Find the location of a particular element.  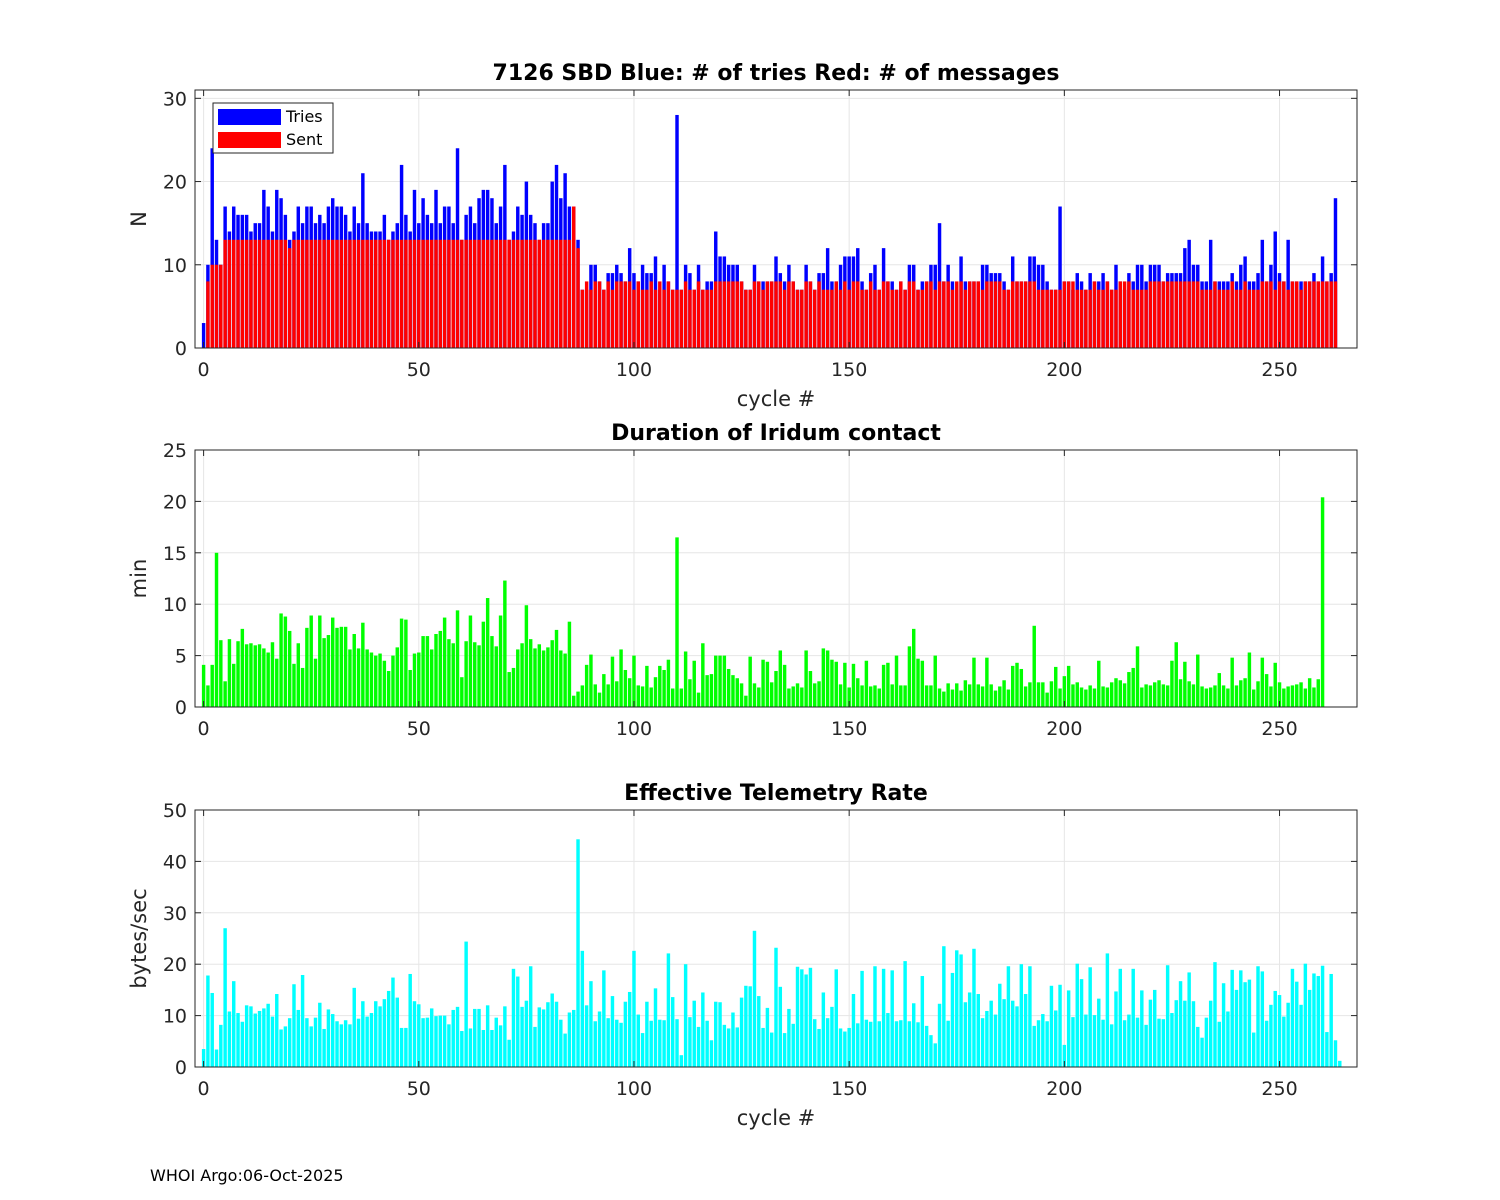

y-tick-label: 30 is located at coordinates (175, 914).